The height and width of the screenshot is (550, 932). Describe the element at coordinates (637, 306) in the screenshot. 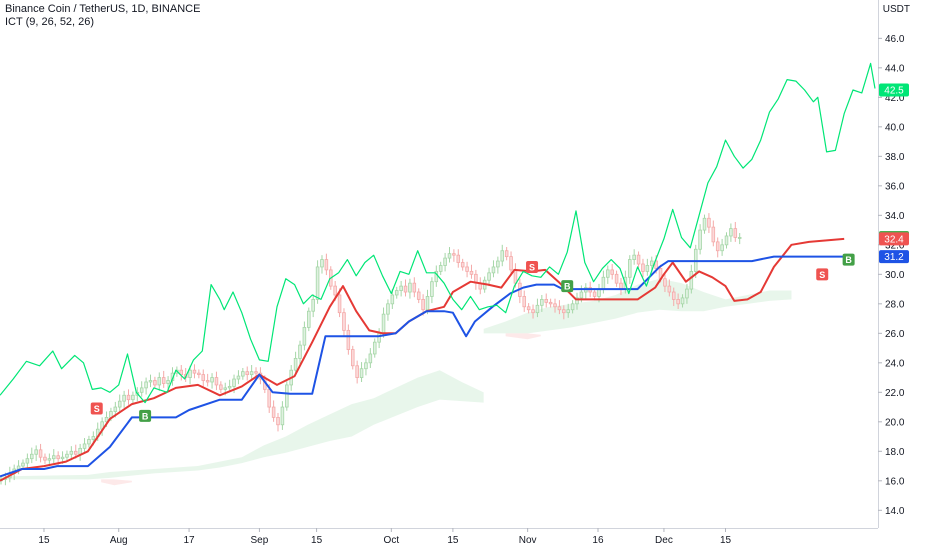

I see `cloud-band` at that location.